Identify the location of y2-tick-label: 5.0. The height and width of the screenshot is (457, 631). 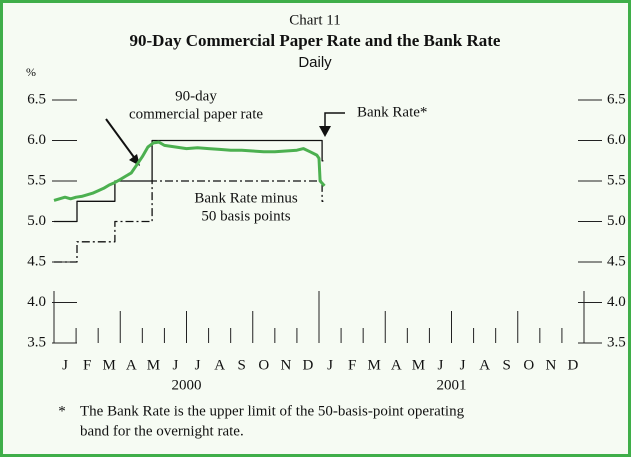
(616, 221).